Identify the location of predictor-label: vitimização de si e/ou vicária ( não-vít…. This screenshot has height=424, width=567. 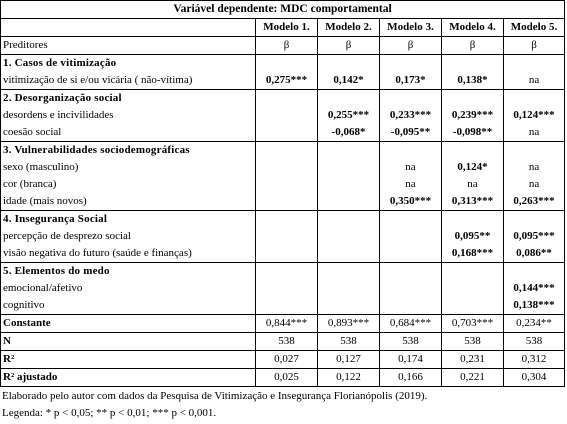
(128, 81).